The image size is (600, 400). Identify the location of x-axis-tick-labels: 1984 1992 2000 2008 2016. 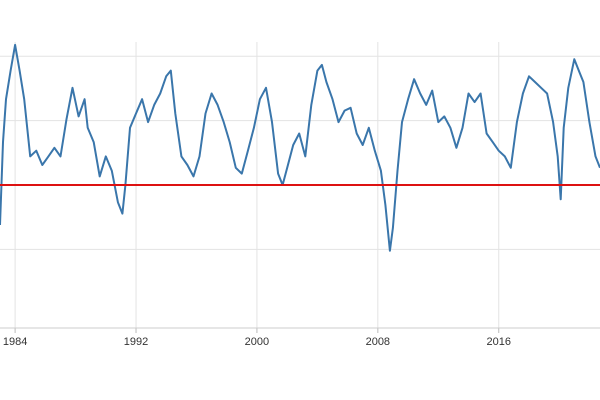
(257, 342).